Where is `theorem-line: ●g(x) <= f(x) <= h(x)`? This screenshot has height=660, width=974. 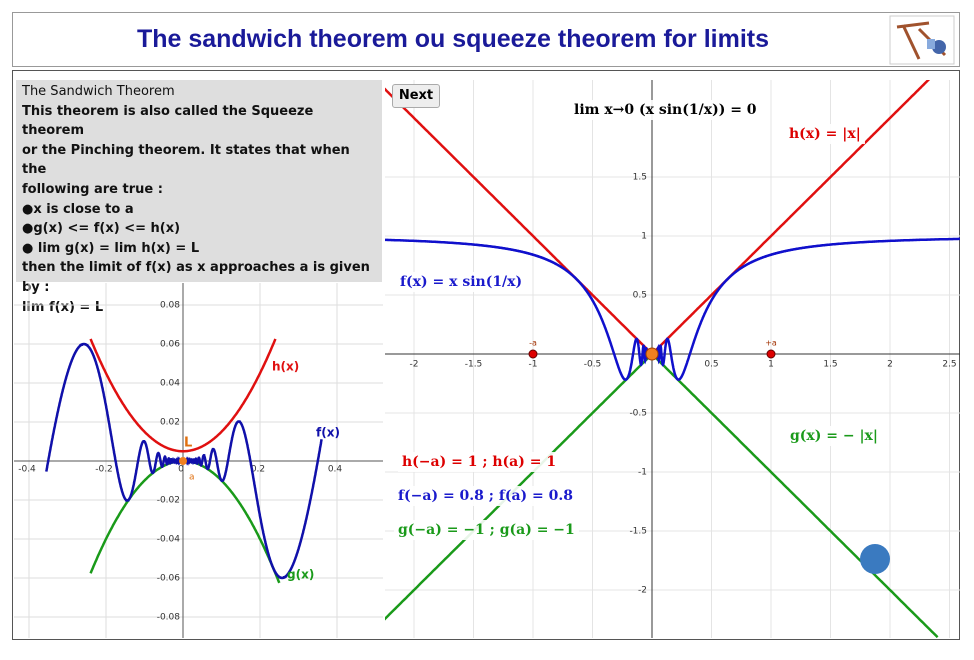 theorem-line: ●g(x) <= f(x) <= h(x) is located at coordinates (101, 229).